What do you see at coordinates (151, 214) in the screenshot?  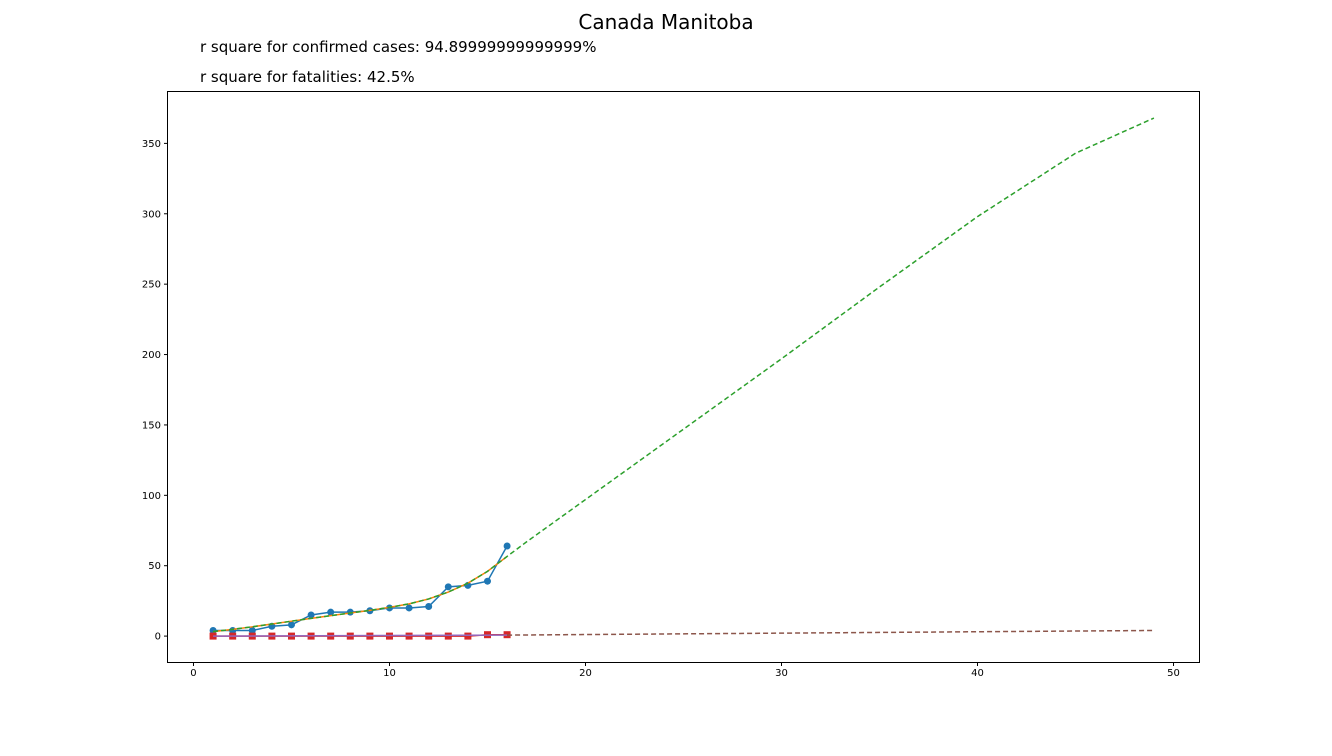 I see `y-tick-label: 300` at bounding box center [151, 214].